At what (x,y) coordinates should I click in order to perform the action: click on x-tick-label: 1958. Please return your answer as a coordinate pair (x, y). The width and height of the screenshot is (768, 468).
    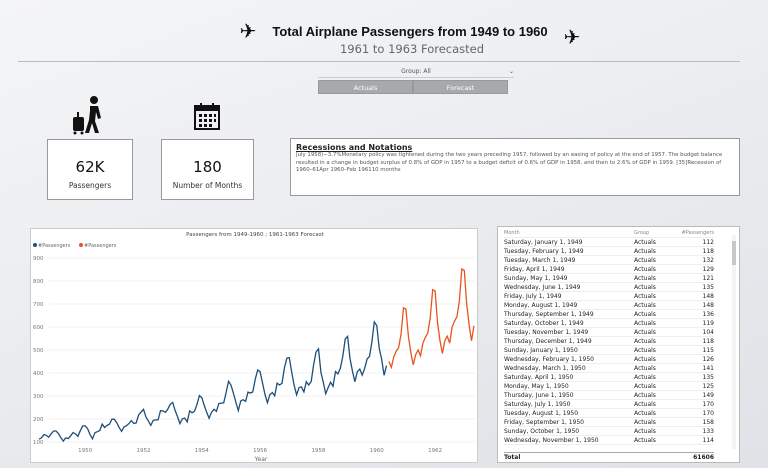
    Looking at the image, I should click on (318, 451).